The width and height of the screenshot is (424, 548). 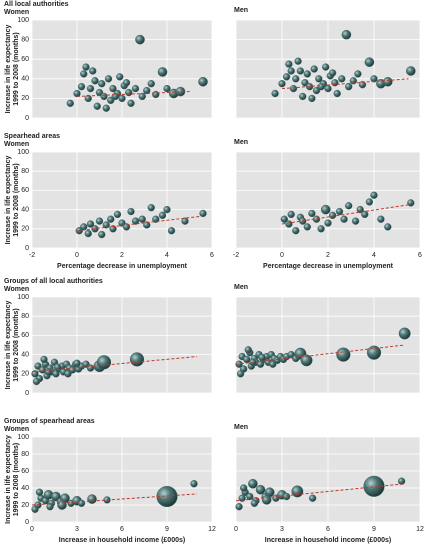 What do you see at coordinates (374, 255) in the screenshot?
I see `x-tick-label: 4` at bounding box center [374, 255].